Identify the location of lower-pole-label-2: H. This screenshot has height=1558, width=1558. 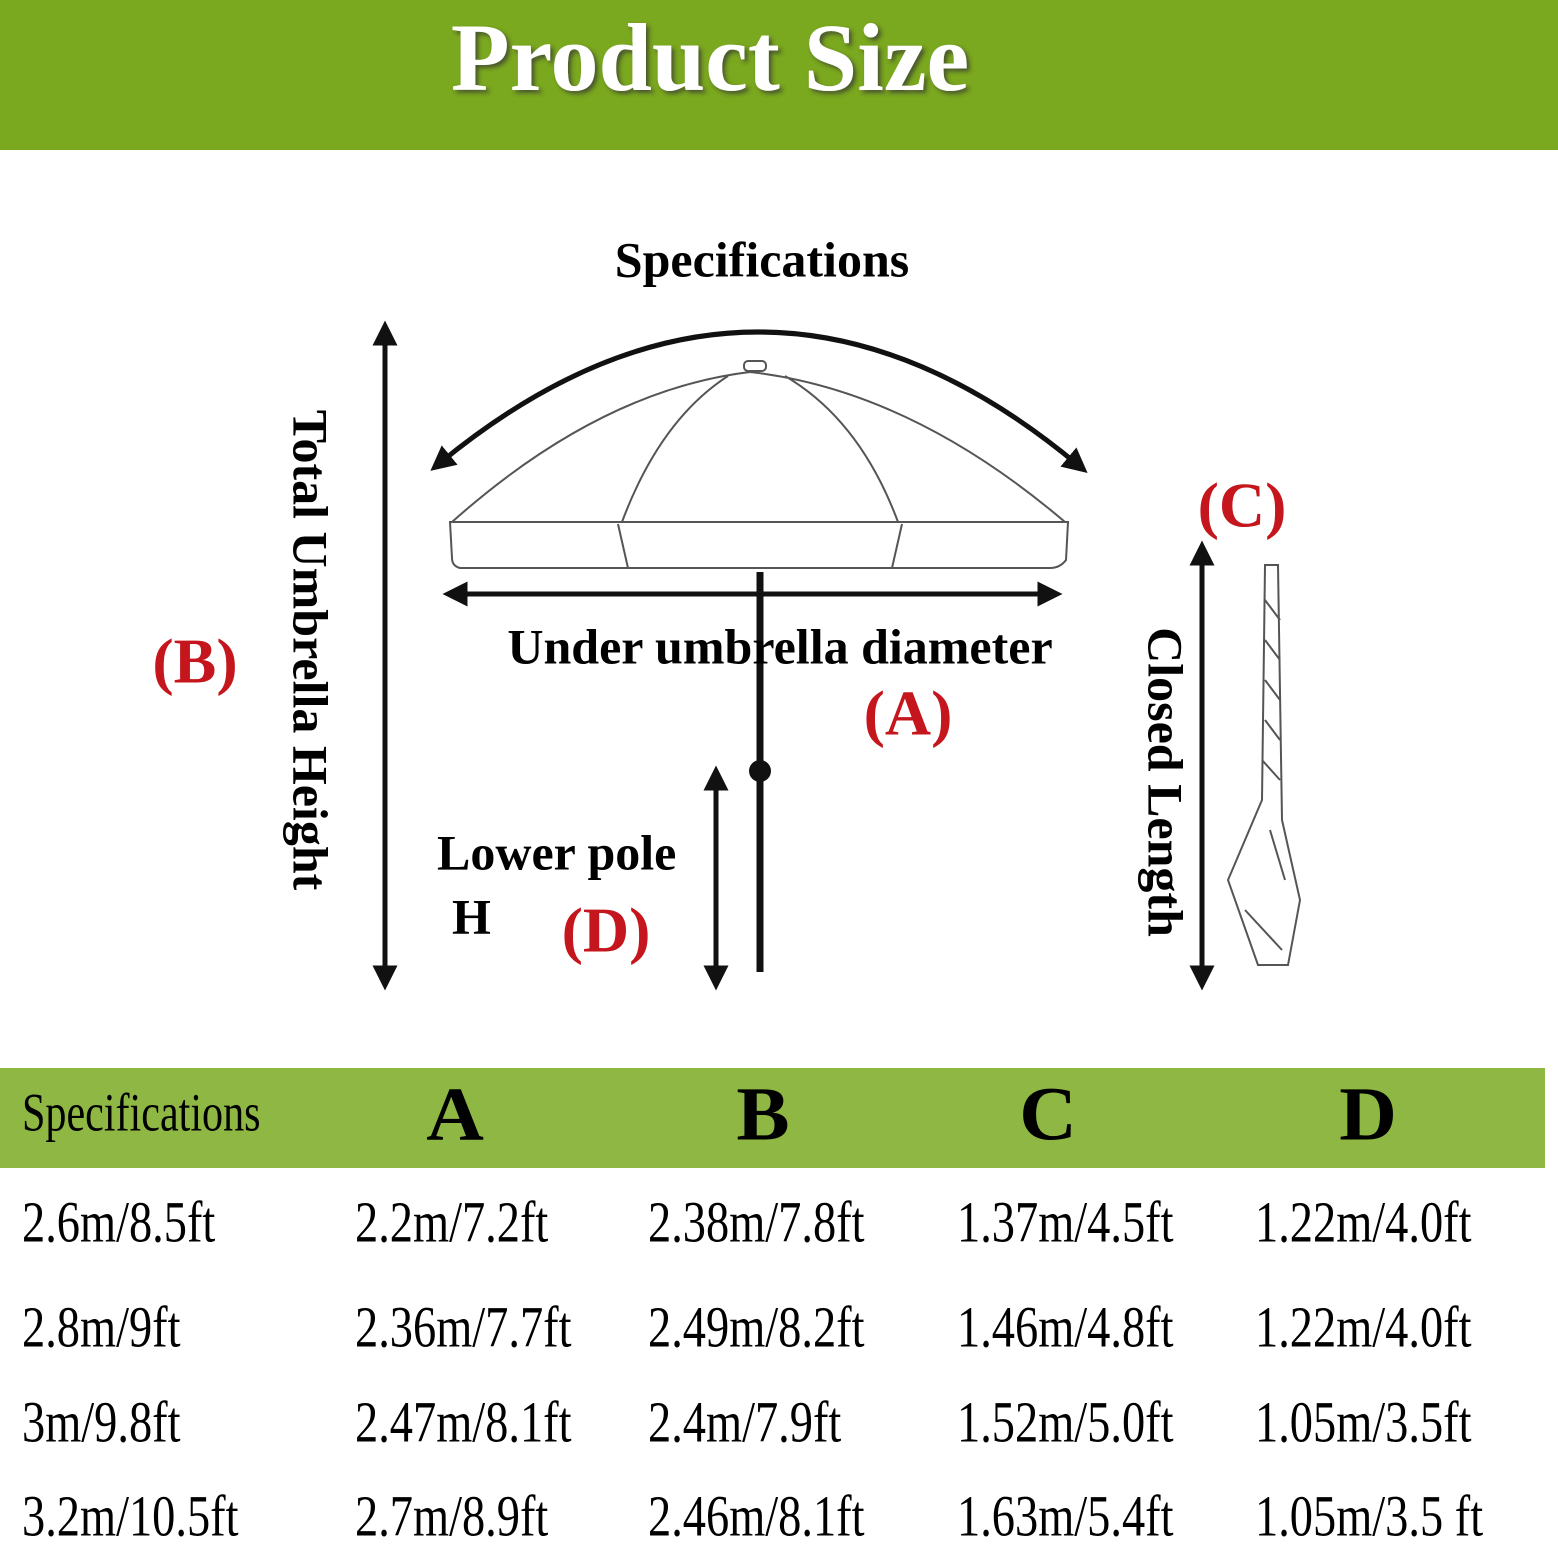
(471, 916).